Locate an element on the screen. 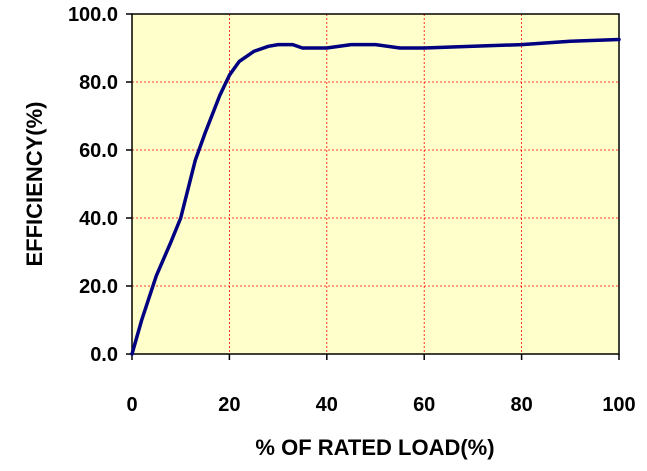 The width and height of the screenshot is (647, 471). y-axis-title: EFFICIENCY(%) is located at coordinates (34, 184).